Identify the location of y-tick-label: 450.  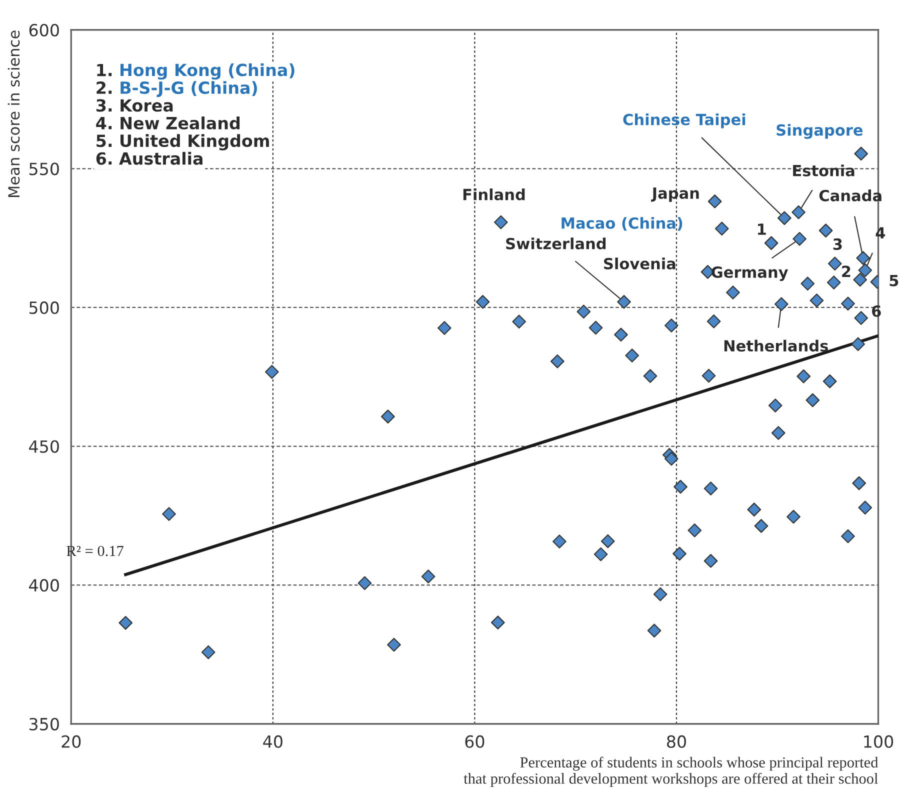
(44, 446).